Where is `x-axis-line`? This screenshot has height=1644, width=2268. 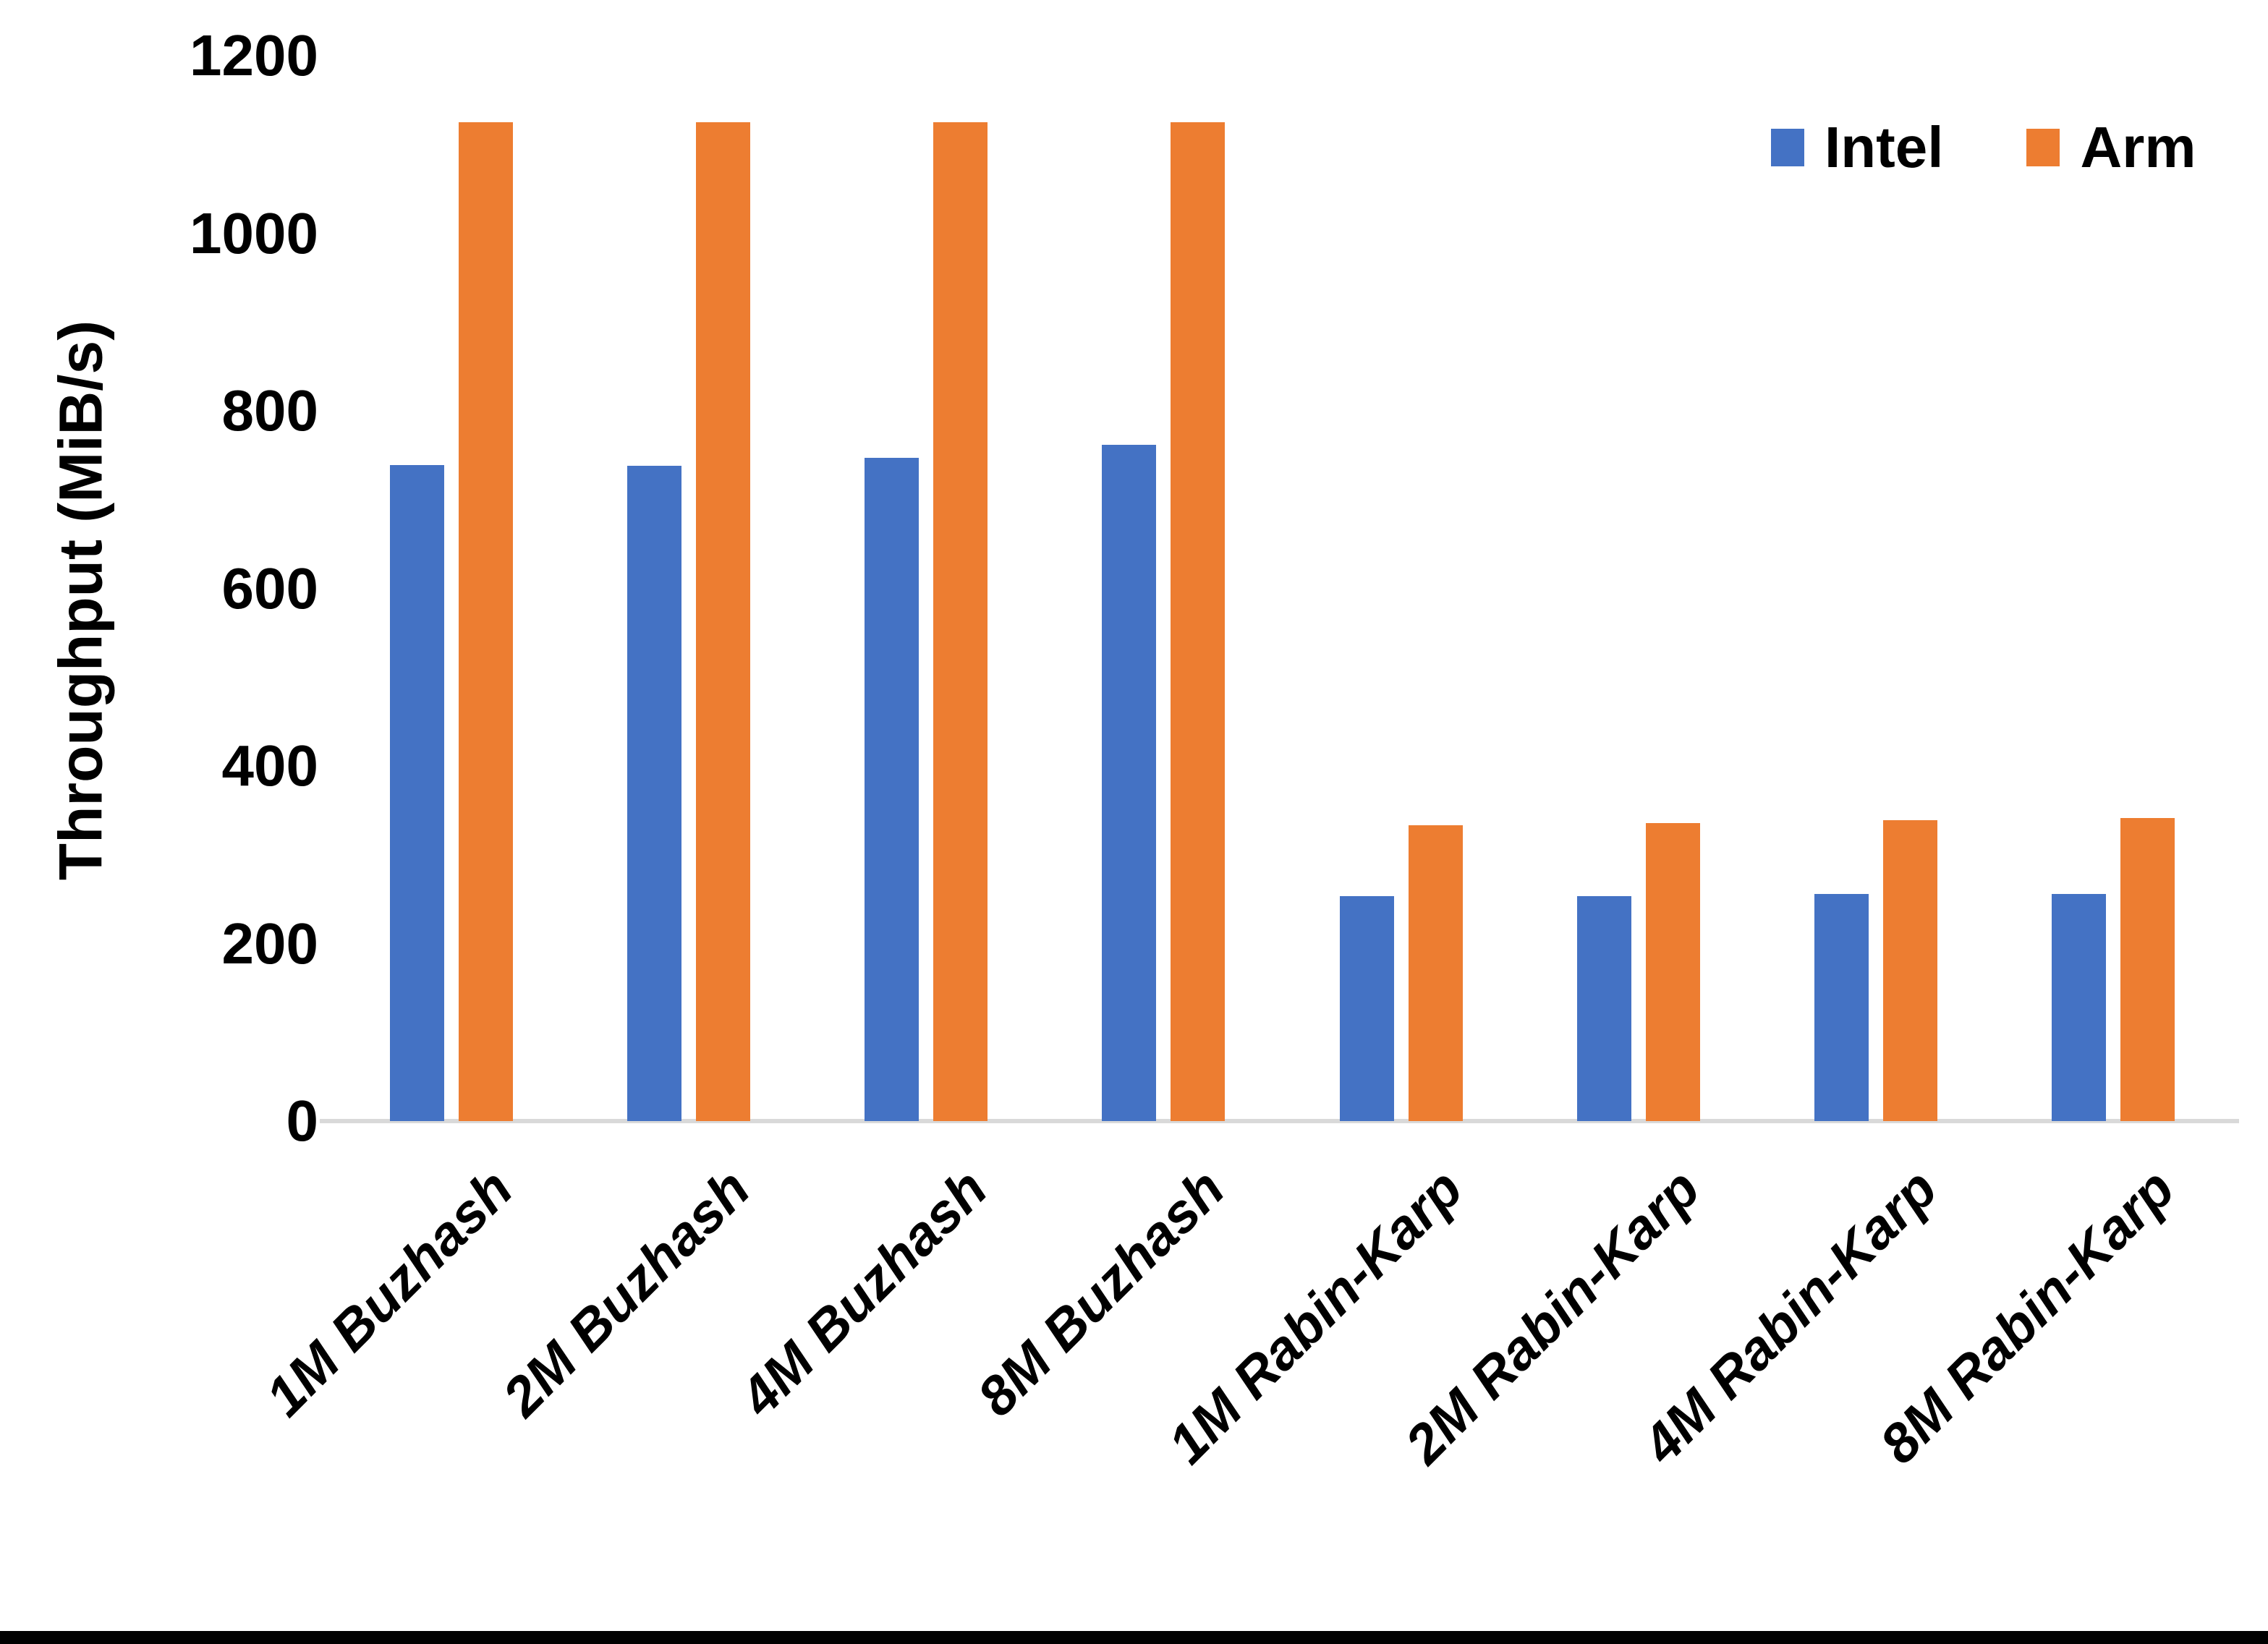 x-axis-line is located at coordinates (1279, 1121).